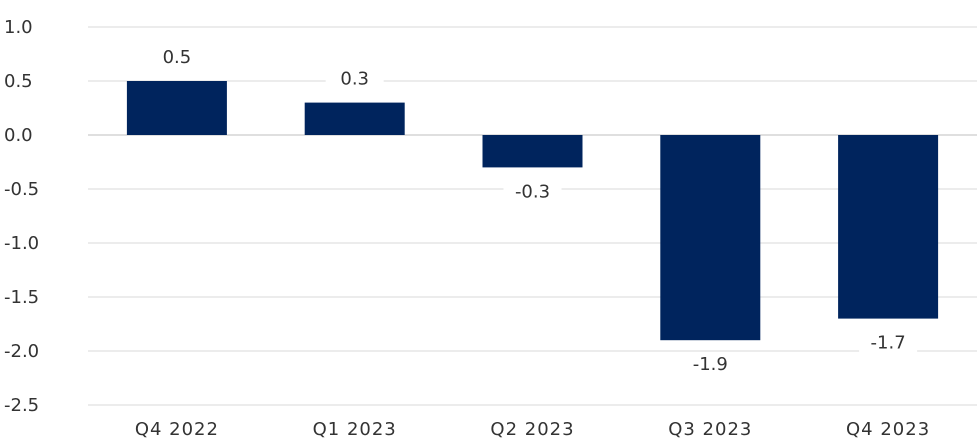 This screenshot has height=440, width=977. I want to click on y-axis-tick-labels: 1.0 0.5 0.0 -0.5 -1.0 -1.5 -2.0 -2.5, so click(21, 216).